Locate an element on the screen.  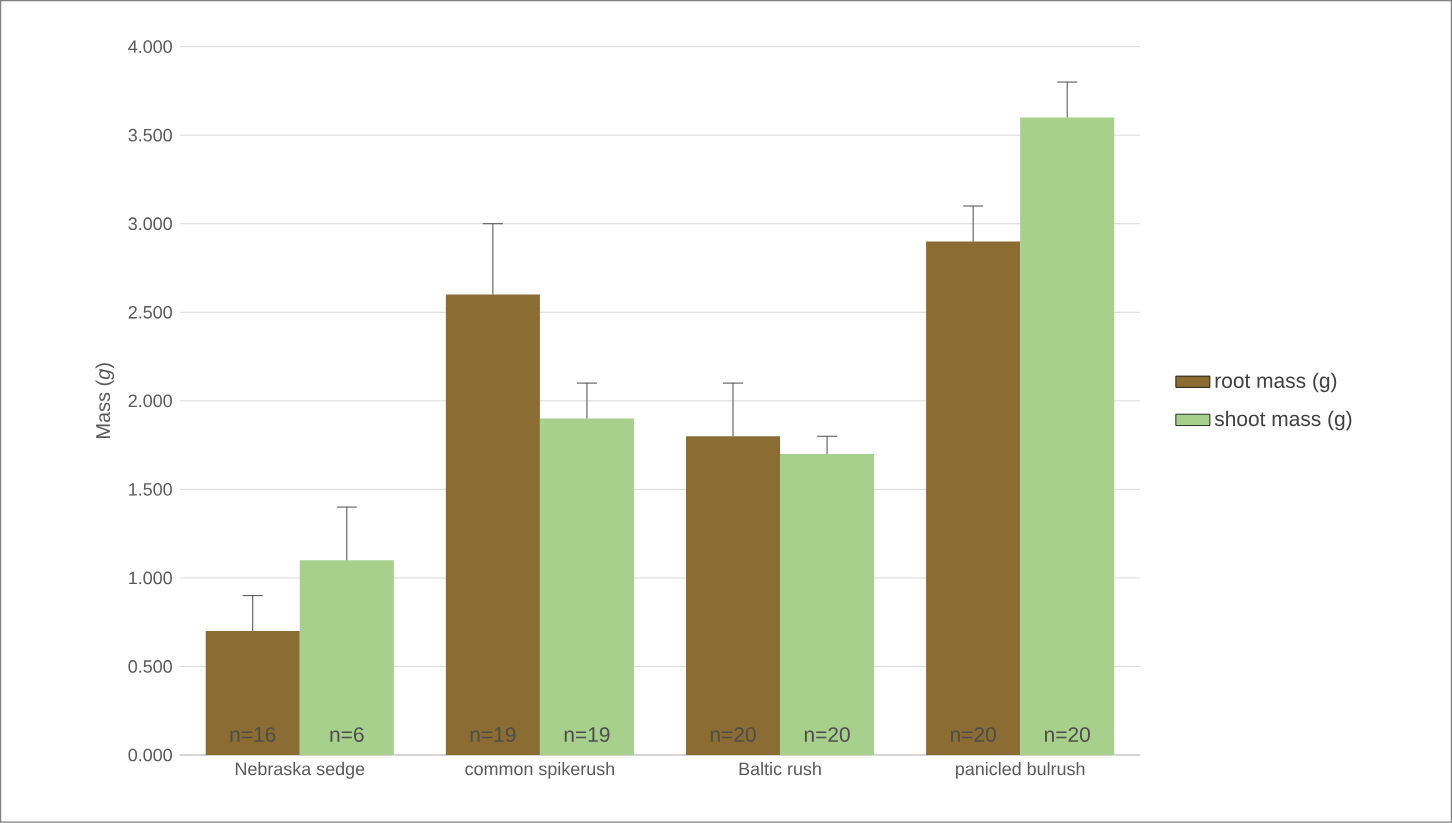
y-tick-label: 4.000 is located at coordinates (150, 47).